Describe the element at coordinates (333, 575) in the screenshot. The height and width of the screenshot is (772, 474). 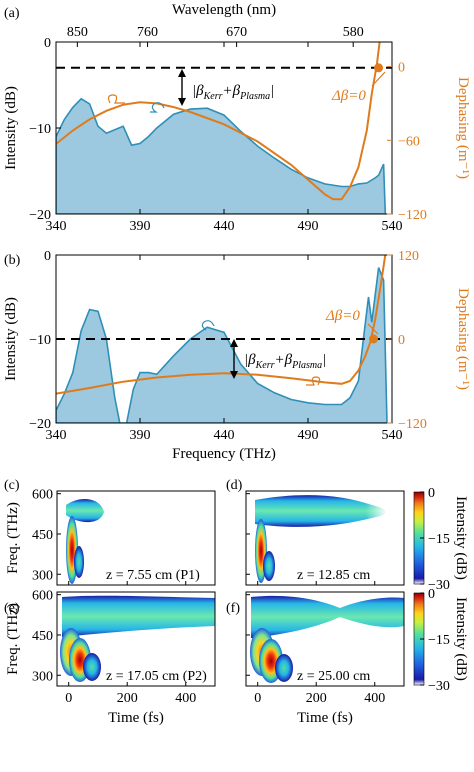
I see `panel-d-z-label: z = 12.85 cm` at that location.